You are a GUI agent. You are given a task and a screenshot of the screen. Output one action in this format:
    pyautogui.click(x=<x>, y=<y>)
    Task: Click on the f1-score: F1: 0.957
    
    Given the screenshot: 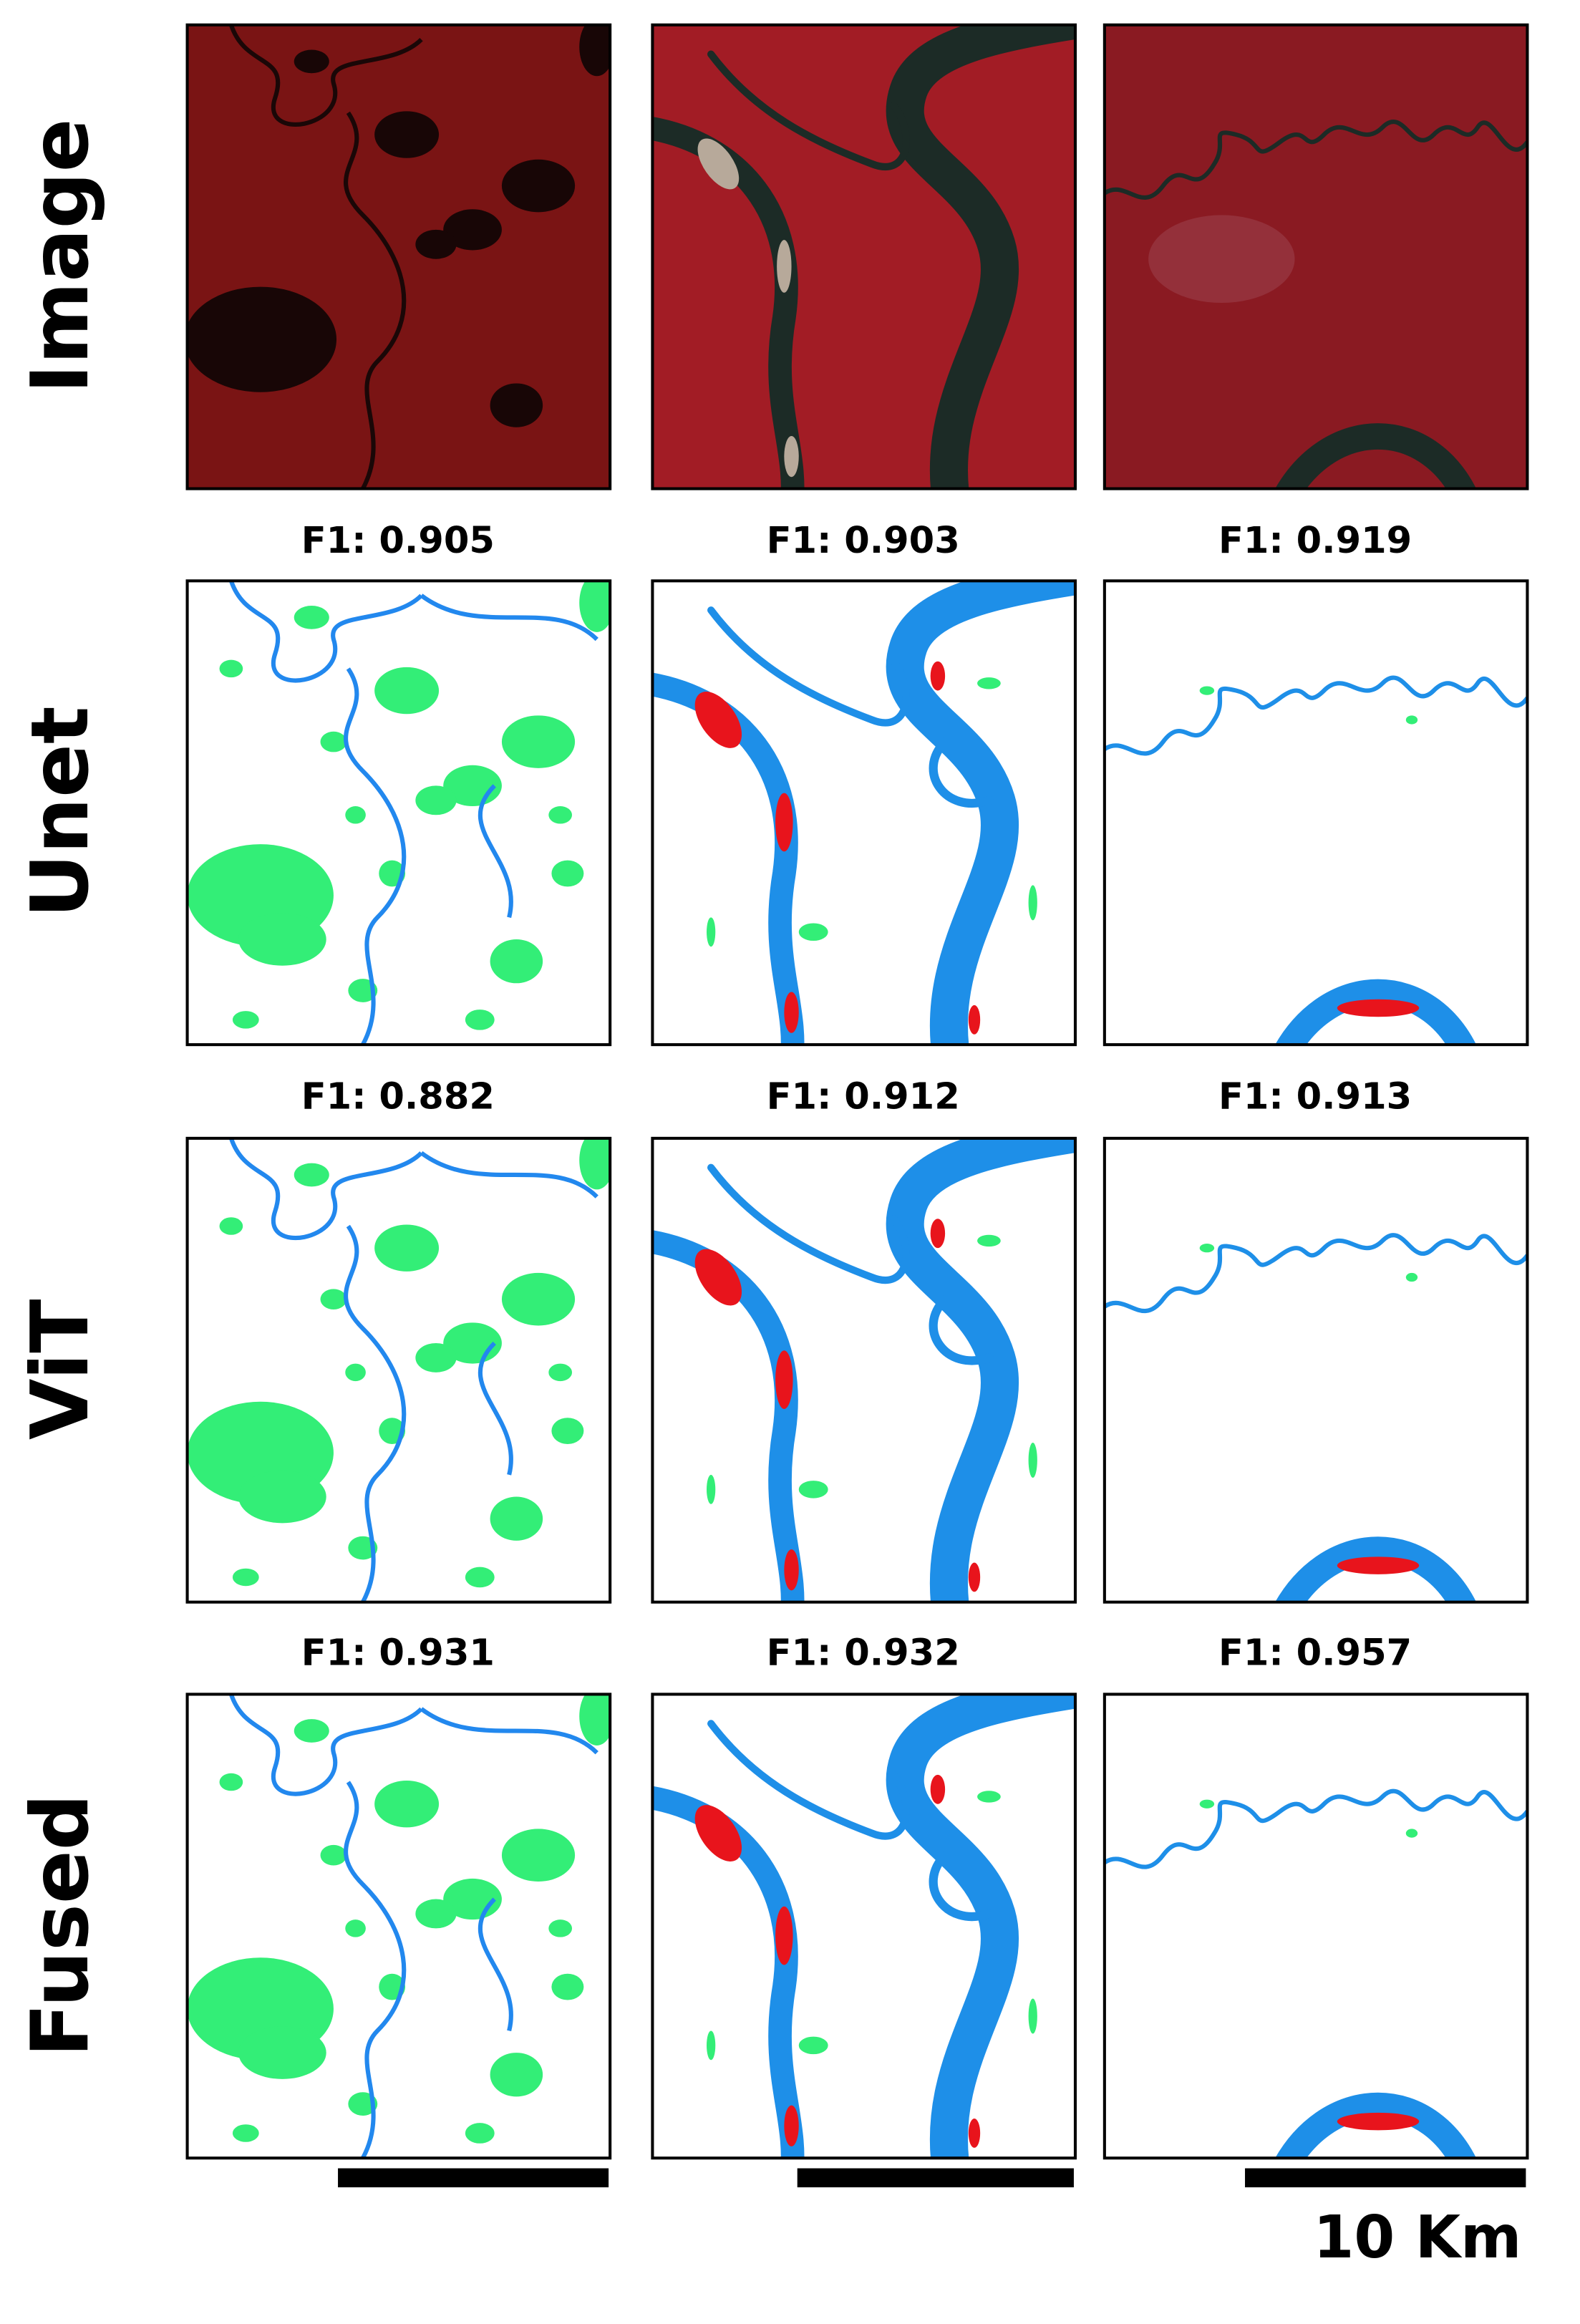 What is the action you would take?
    pyautogui.click(x=1315, y=1653)
    